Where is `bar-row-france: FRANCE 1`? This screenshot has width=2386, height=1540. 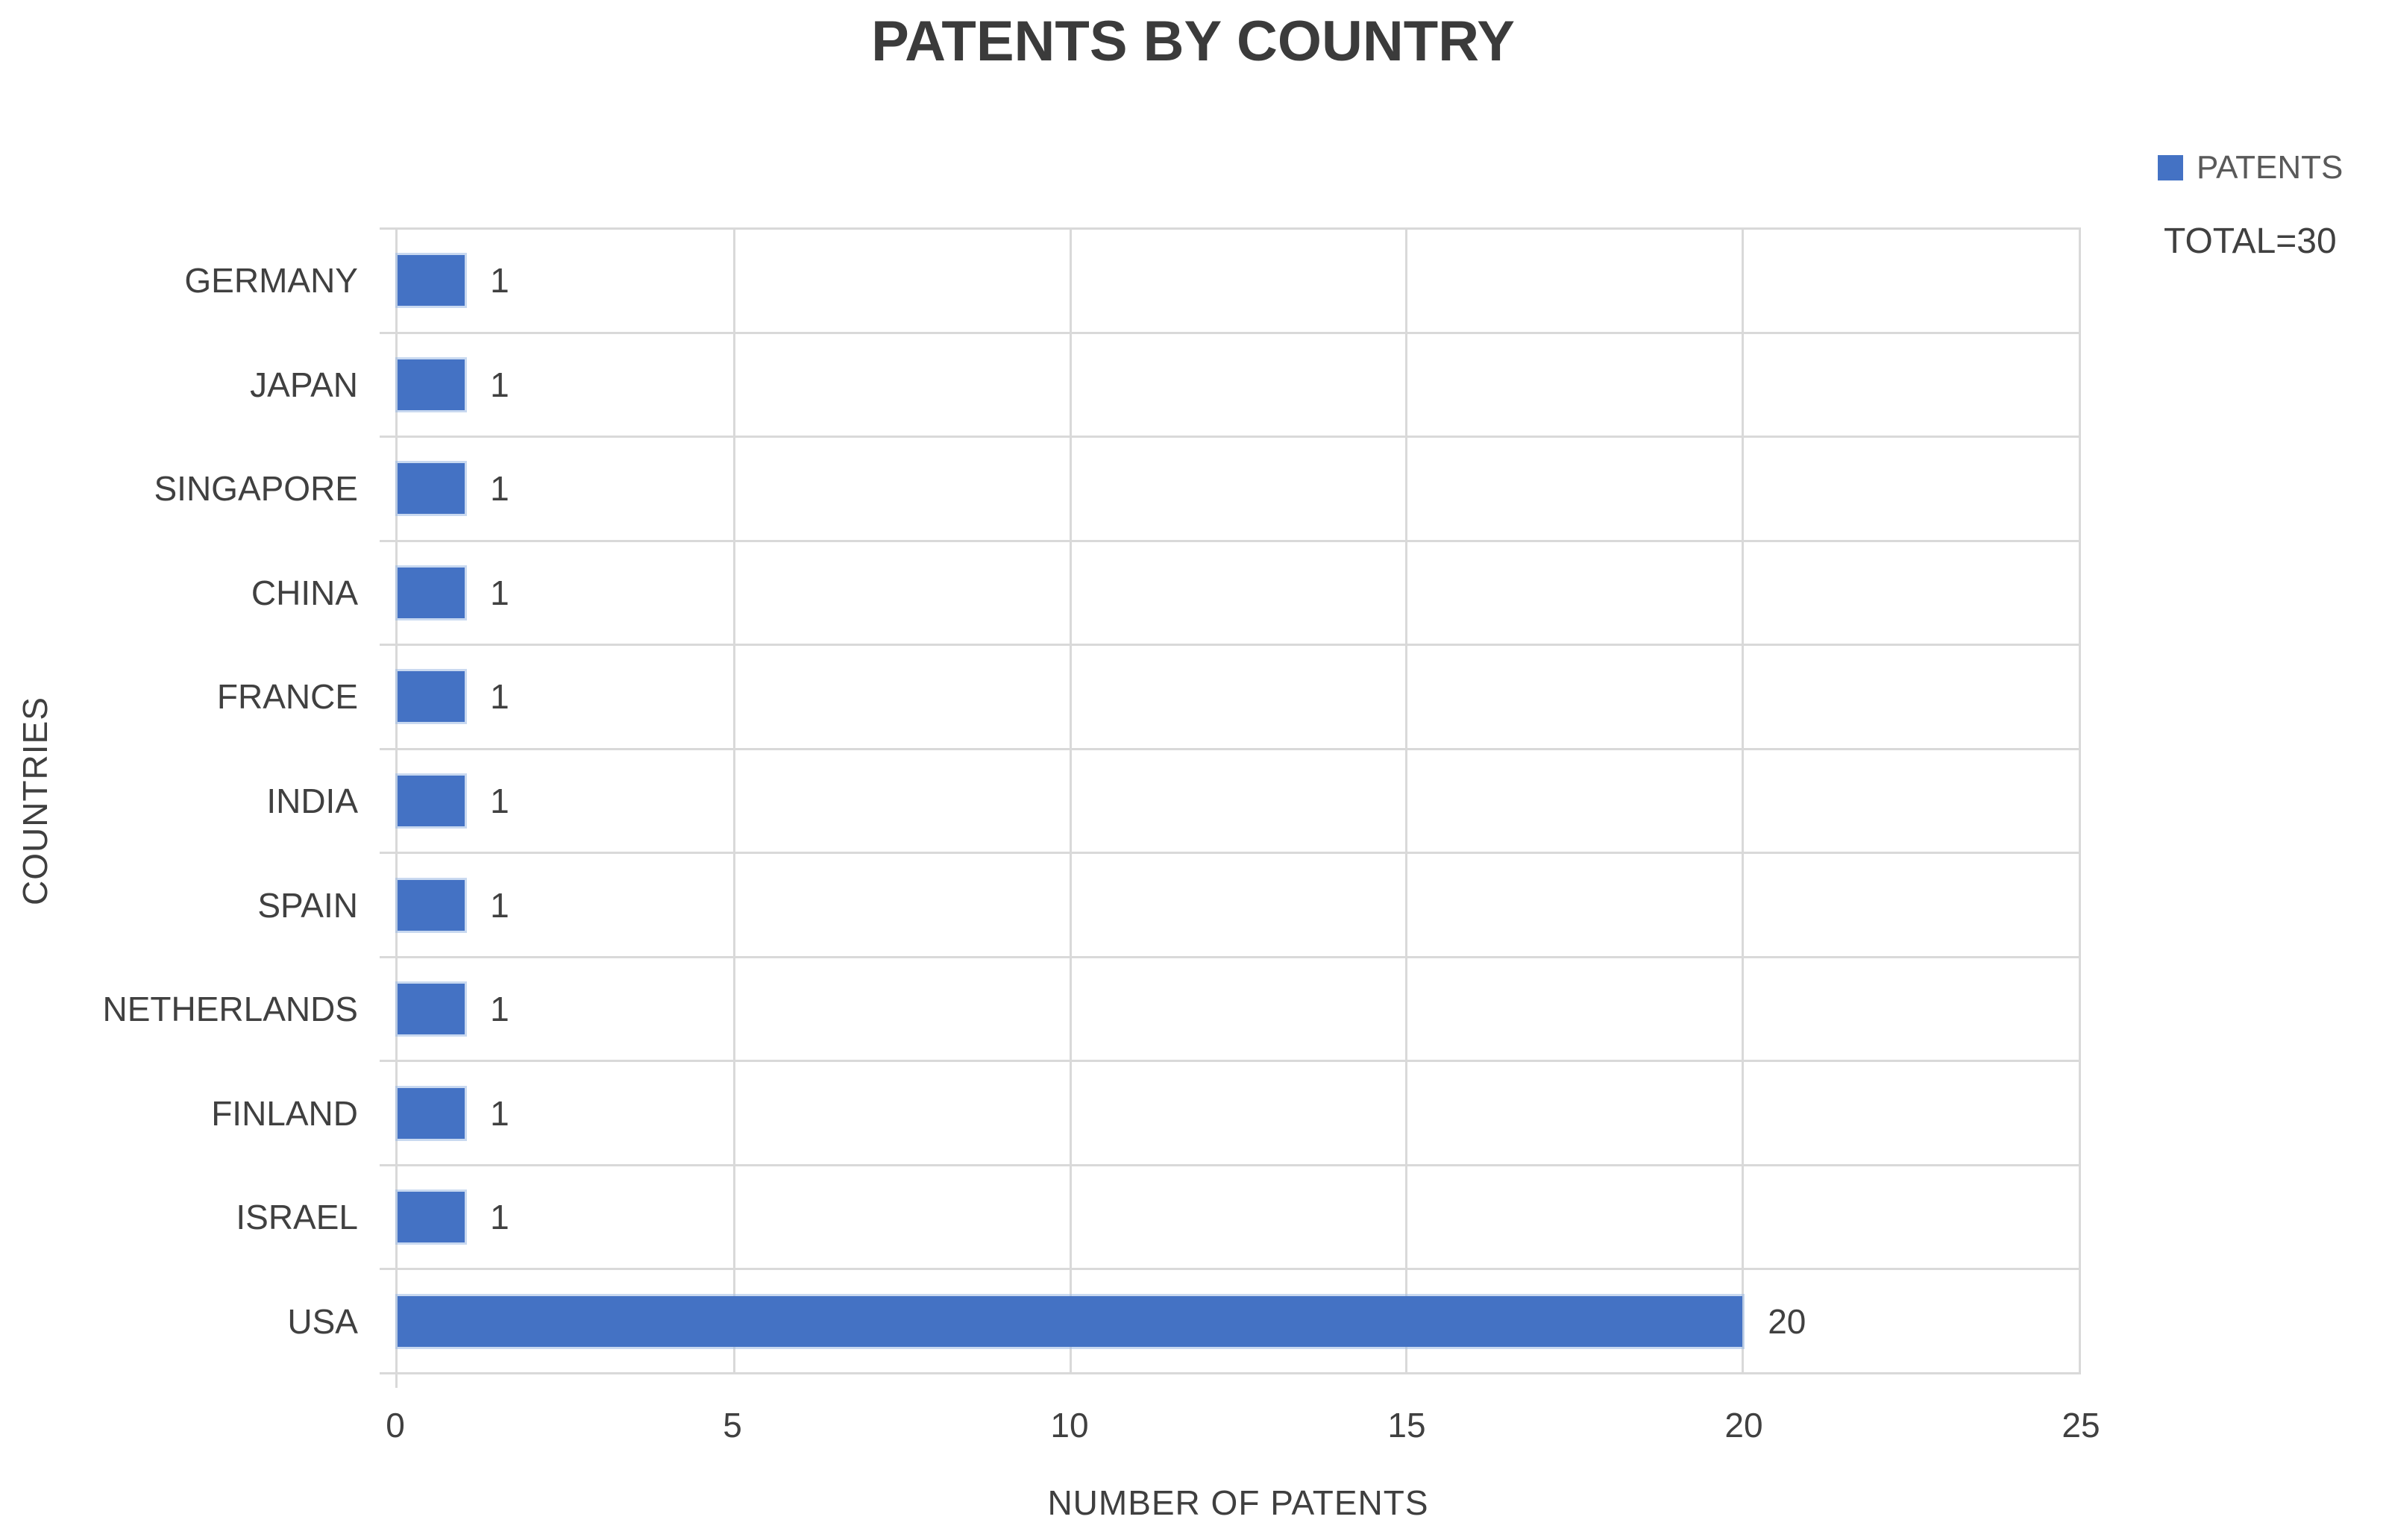 bar-row-france: FRANCE 1 is located at coordinates (1148, 698).